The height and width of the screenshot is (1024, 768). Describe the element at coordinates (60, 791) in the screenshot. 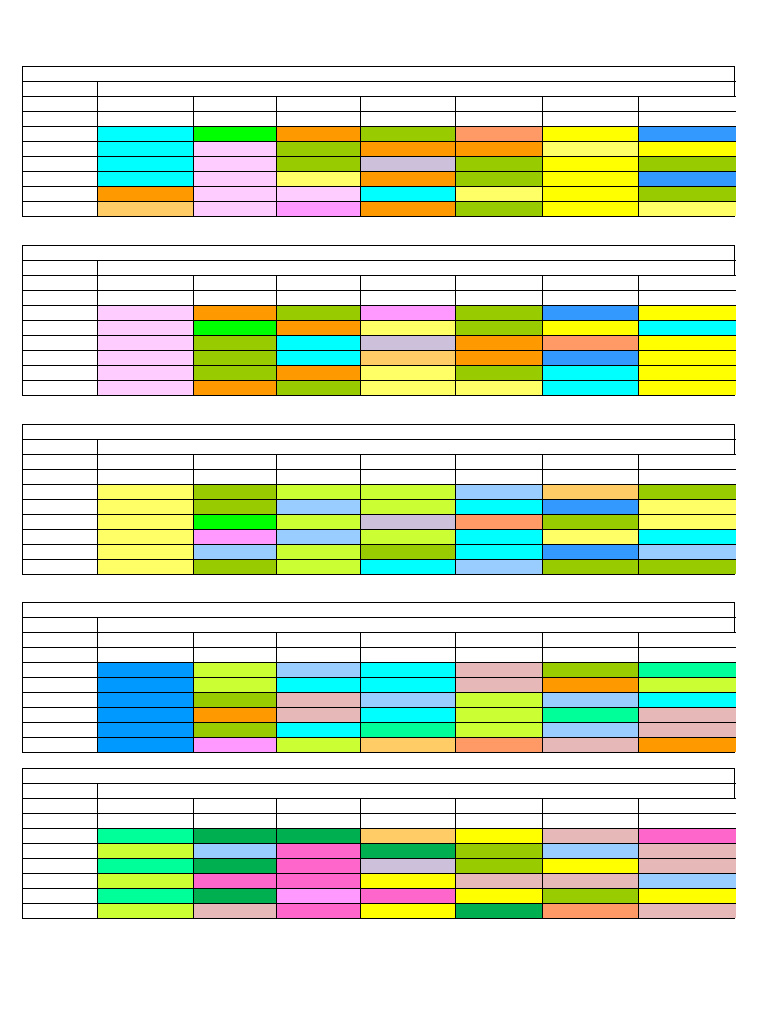

I see `timetable-label-cell` at that location.